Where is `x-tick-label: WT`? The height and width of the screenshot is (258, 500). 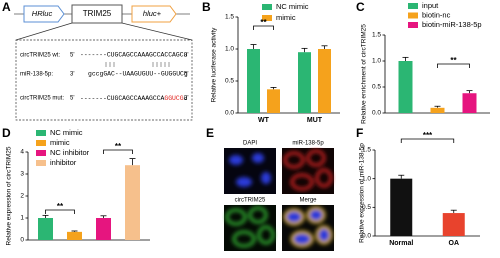 x-tick-label: WT is located at coordinates (264, 120).